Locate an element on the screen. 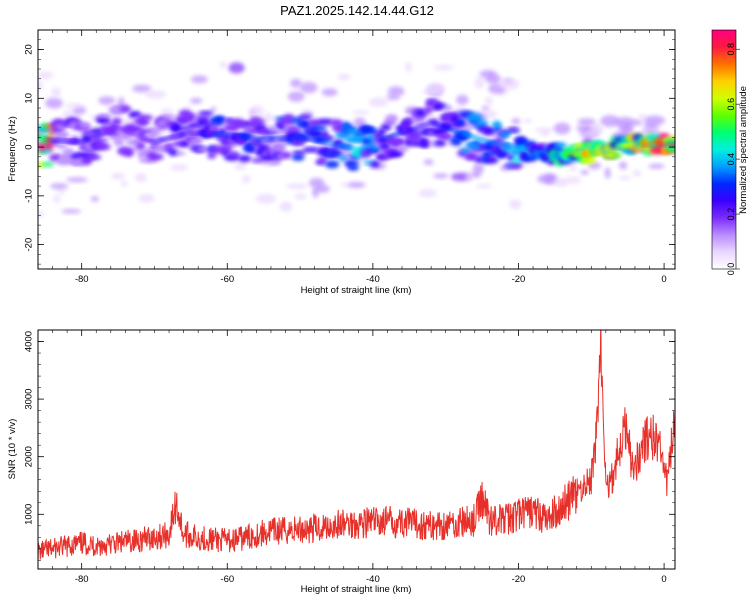 This screenshot has width=750, height=600. y-tick-label: 10 is located at coordinates (29, 98).